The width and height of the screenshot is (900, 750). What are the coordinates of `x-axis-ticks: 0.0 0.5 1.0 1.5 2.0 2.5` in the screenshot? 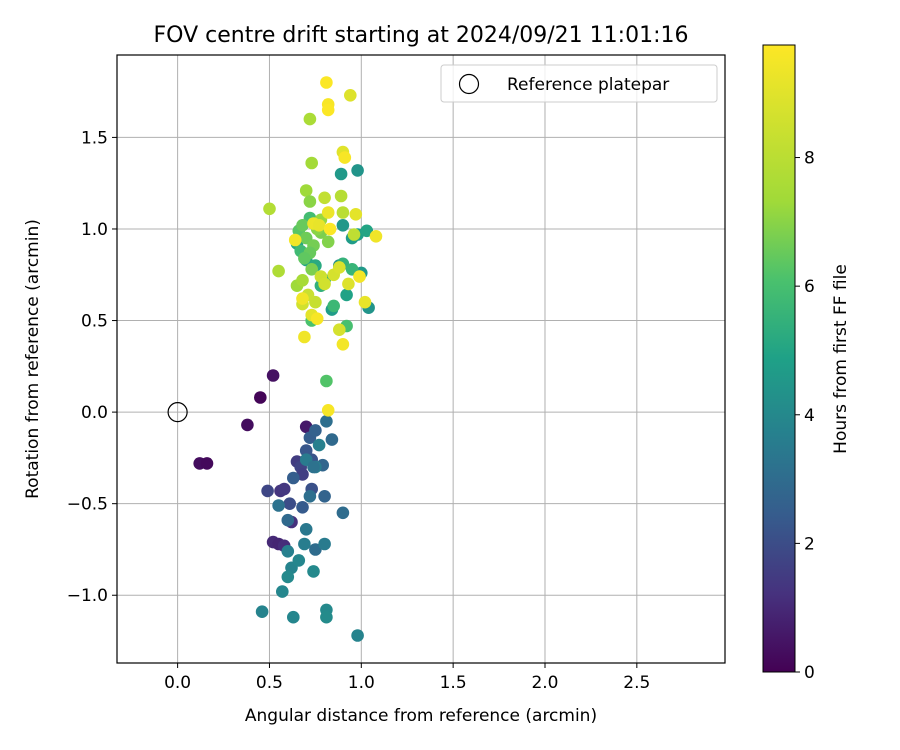 It's located at (407, 678).